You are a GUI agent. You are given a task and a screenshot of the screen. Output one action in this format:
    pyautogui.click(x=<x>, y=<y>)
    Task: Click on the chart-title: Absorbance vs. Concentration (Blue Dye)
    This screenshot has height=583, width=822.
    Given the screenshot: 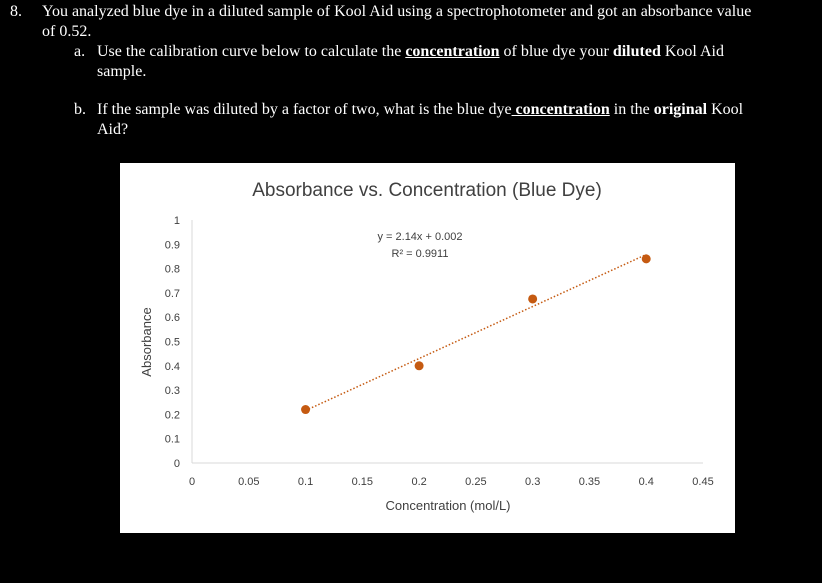 What is the action you would take?
    pyautogui.click(x=427, y=190)
    